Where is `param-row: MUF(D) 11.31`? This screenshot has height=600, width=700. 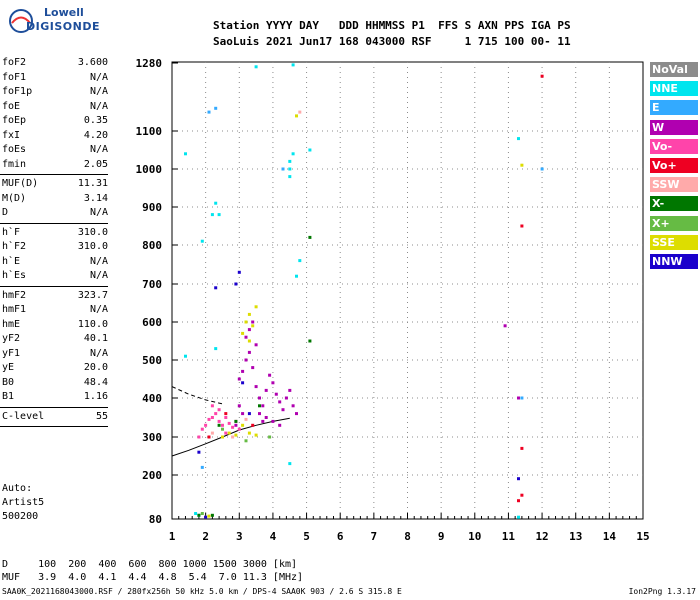
param-row: MUF(D) 11.31 is located at coordinates (54, 184).